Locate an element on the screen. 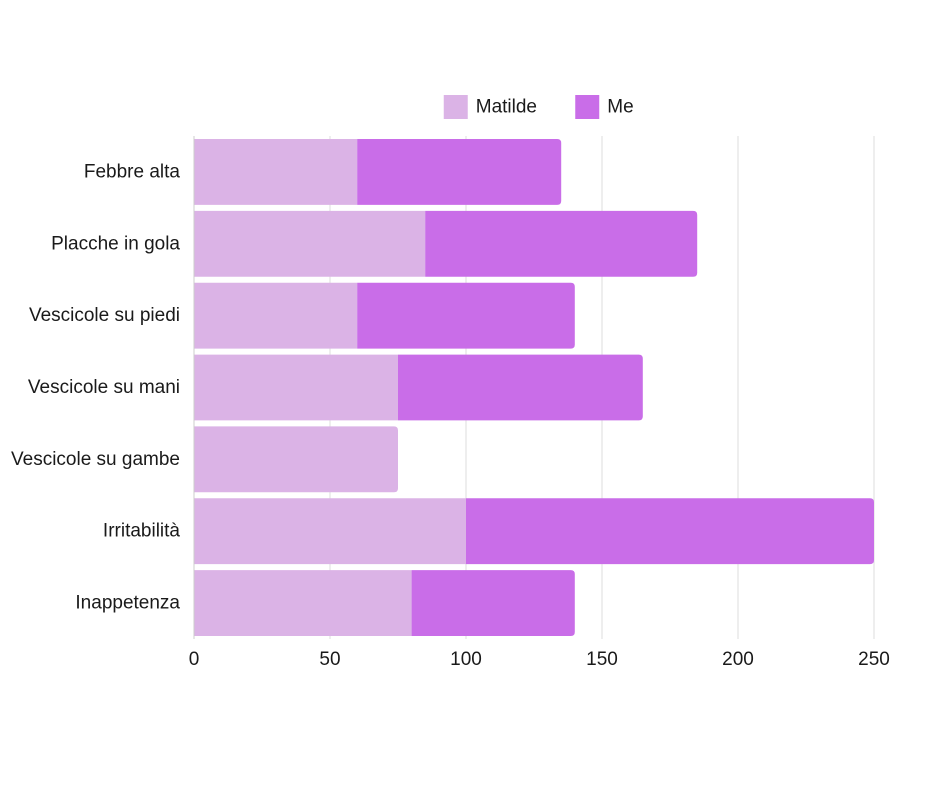 The image size is (940, 793). legend-label: Matilde is located at coordinates (506, 107).